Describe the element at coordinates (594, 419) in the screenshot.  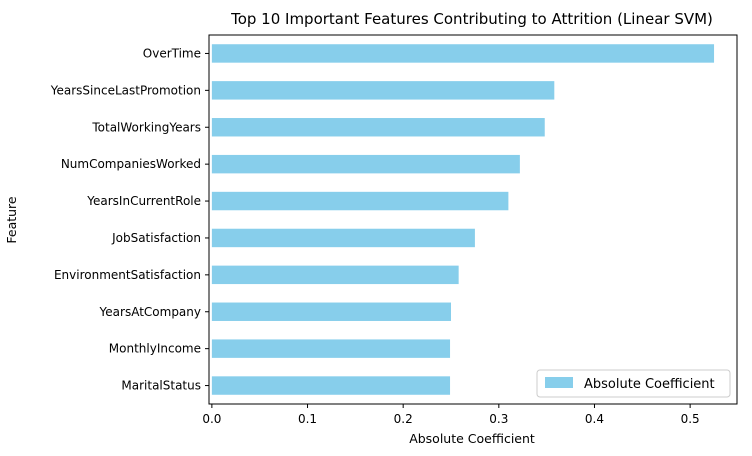
I see `x-tick-label: 0.4` at that location.